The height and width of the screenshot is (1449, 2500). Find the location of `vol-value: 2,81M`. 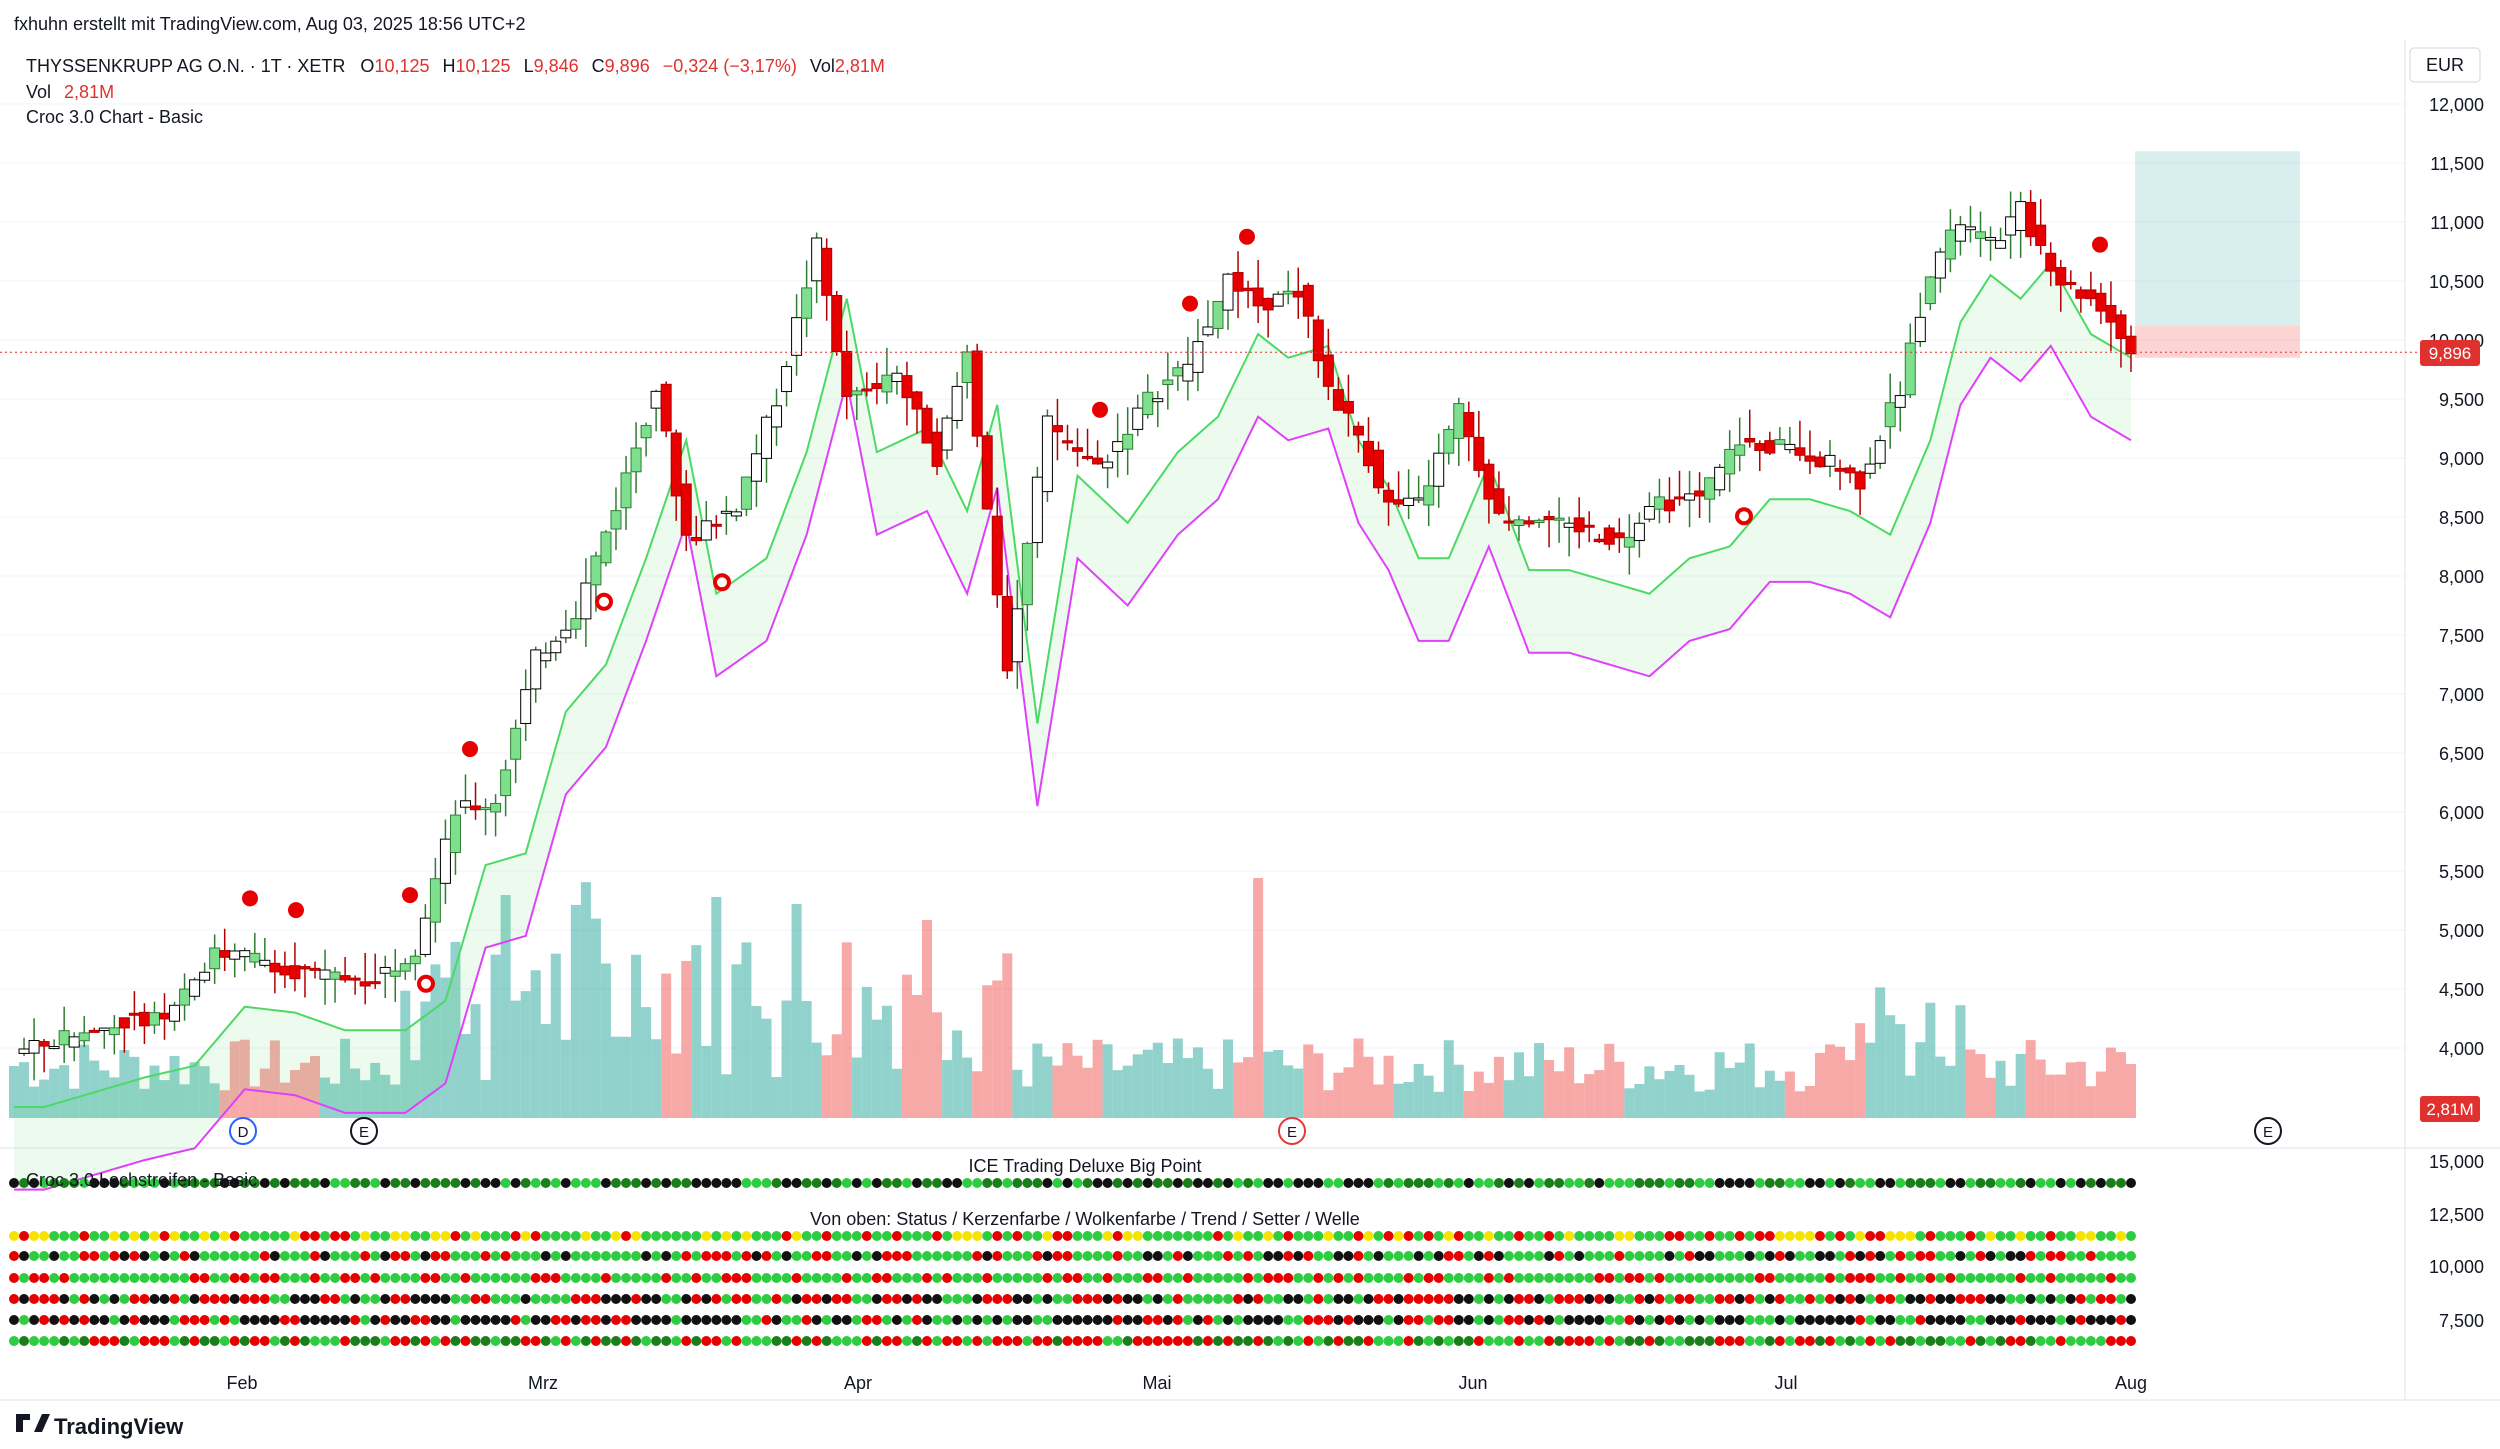

vol-value: 2,81M is located at coordinates (860, 66).